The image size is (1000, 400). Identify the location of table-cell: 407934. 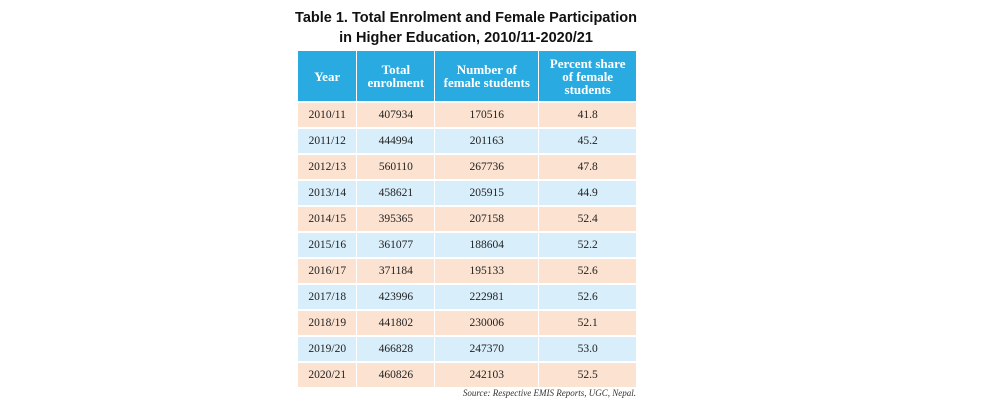
(396, 115).